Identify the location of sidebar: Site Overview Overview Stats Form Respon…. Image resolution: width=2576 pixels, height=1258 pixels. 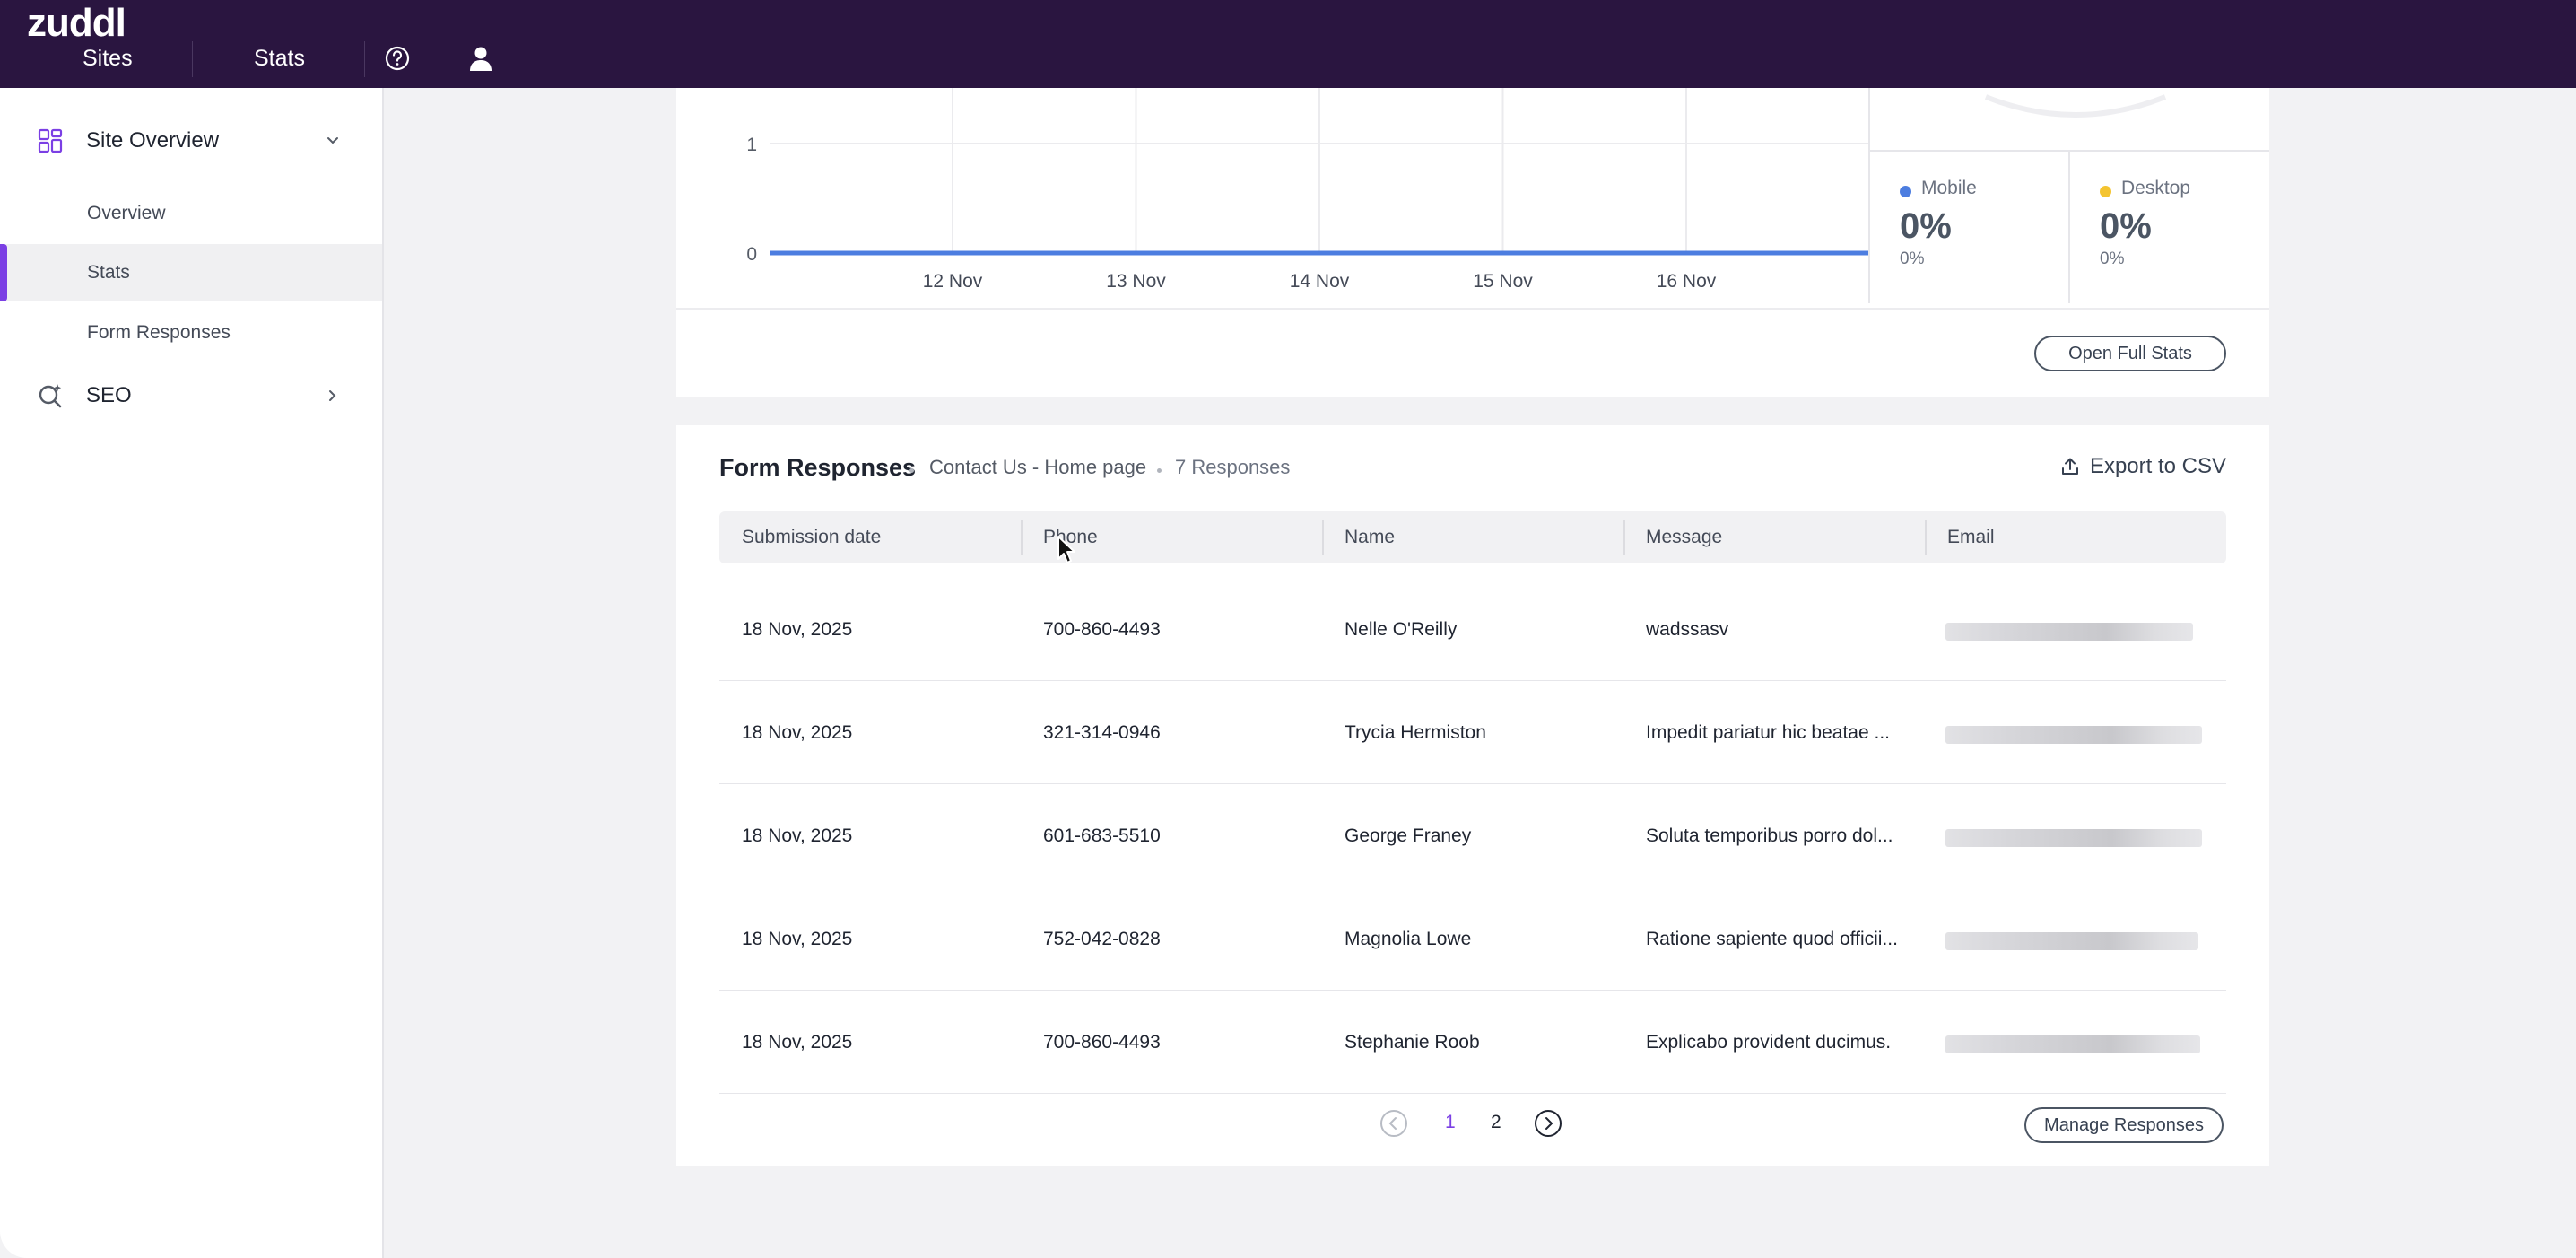
(192, 673).